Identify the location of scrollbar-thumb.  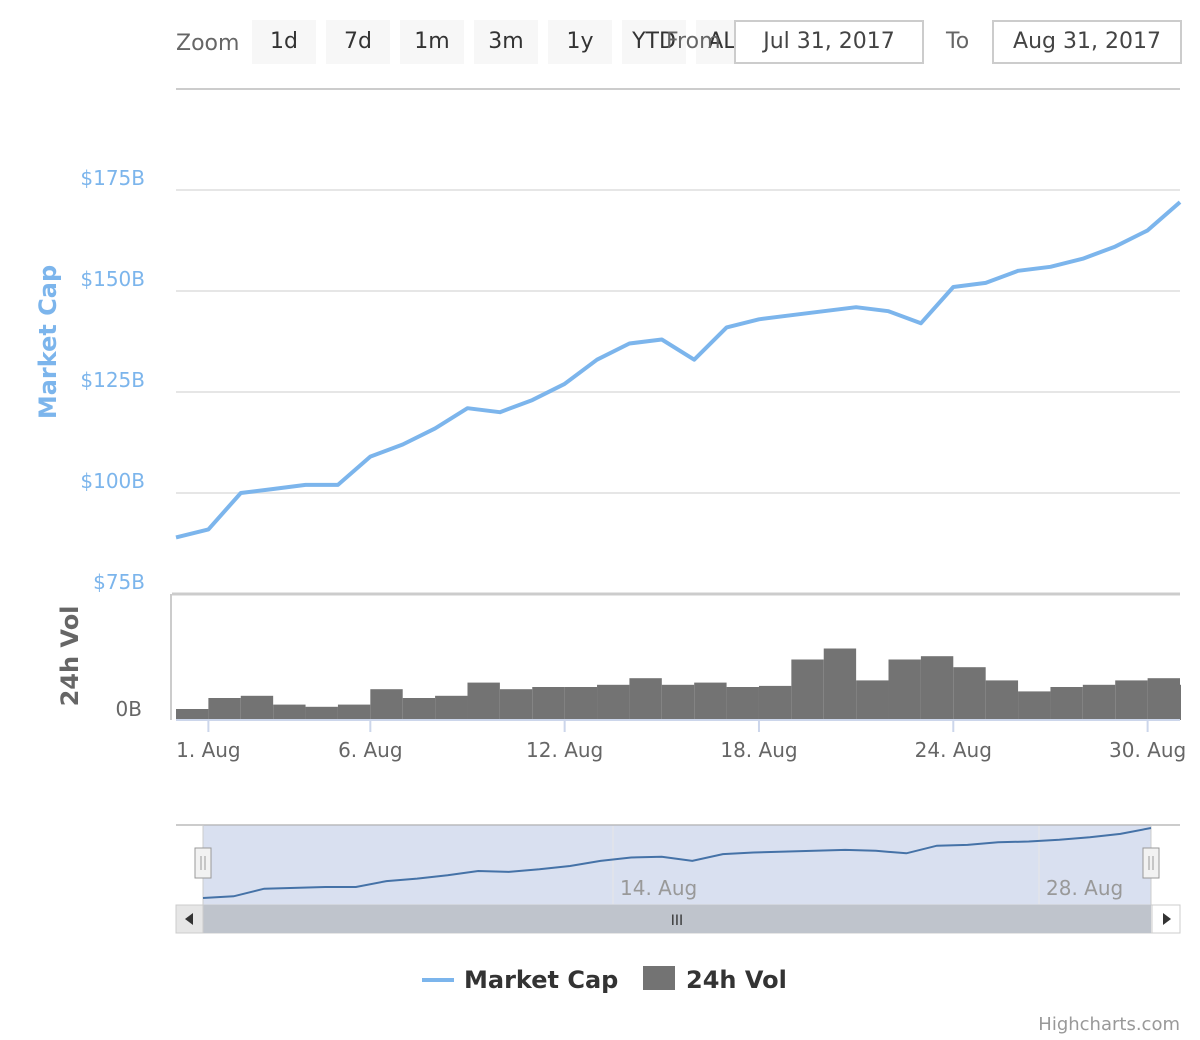
(677, 919).